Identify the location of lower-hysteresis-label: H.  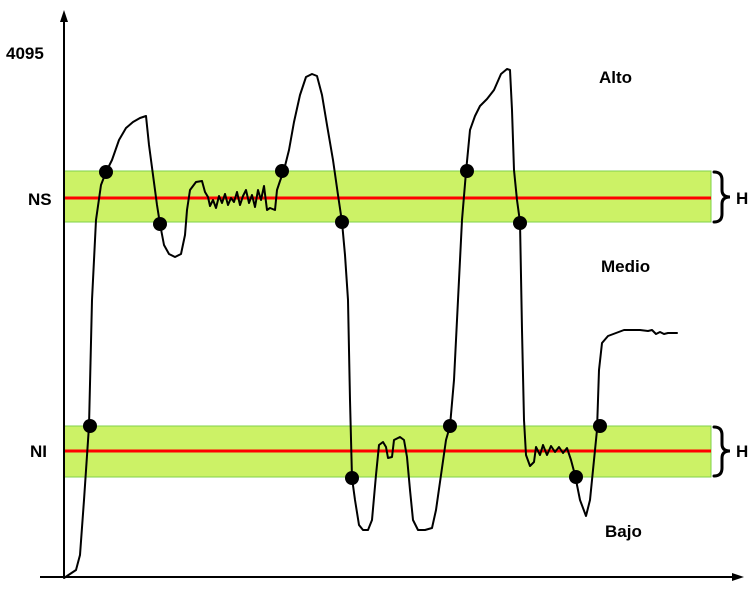
(742, 451).